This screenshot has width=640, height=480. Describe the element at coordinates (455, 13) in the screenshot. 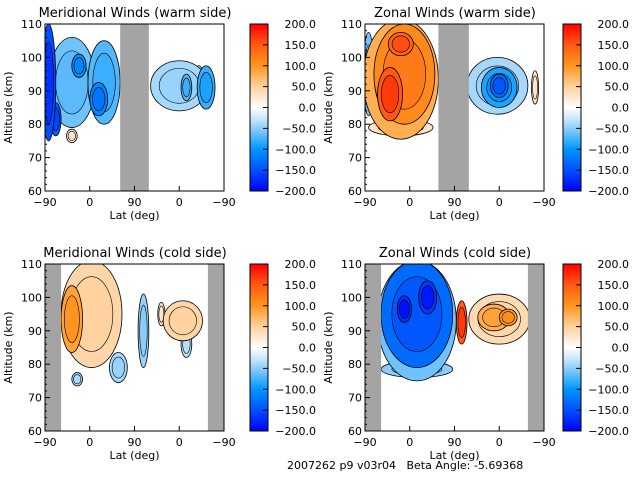

I see `chart-title: Zonal Winds (warm side)` at that location.